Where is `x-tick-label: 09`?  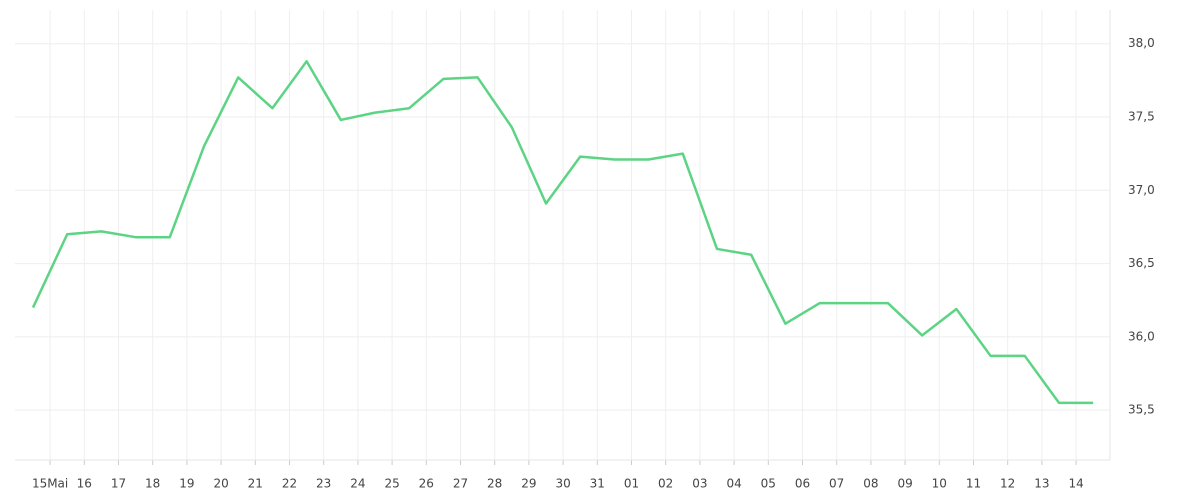 x-tick-label: 09 is located at coordinates (904, 484).